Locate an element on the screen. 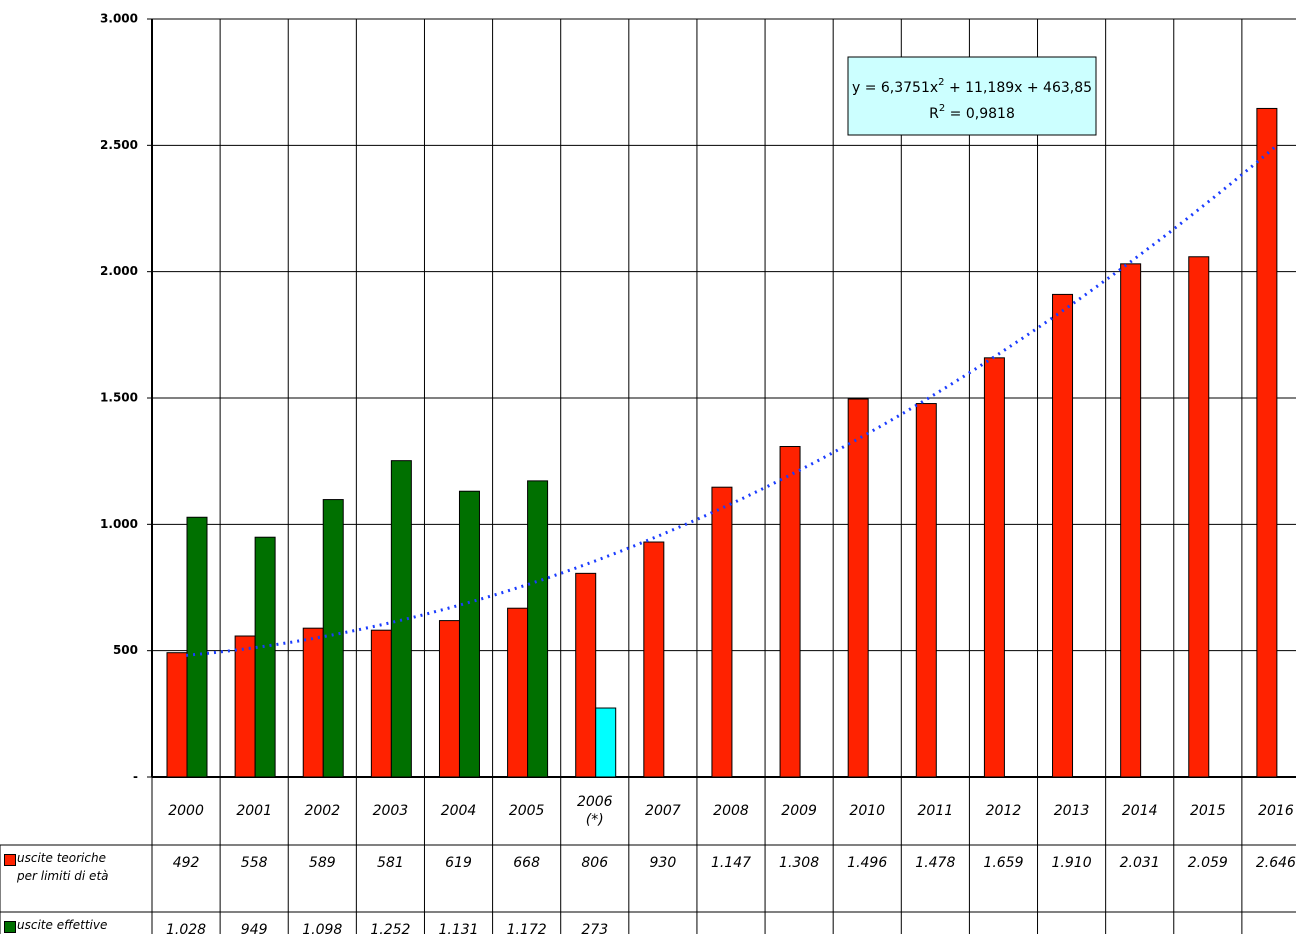 This screenshot has width=1296, height=934. y-tick-label: - is located at coordinates (135, 777).